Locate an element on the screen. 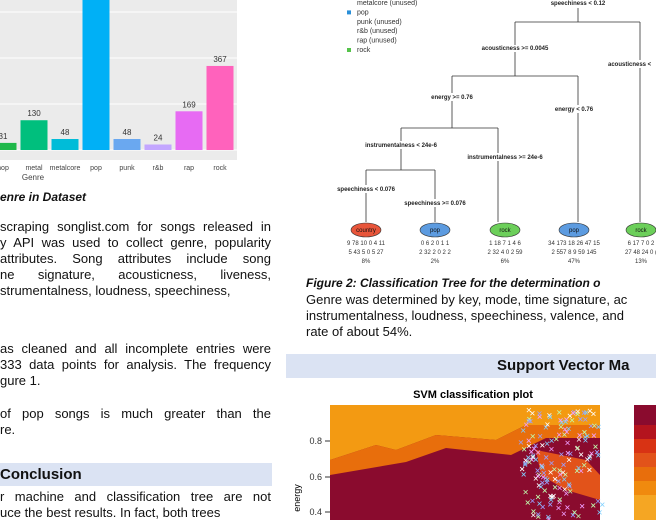  value-label: 130 is located at coordinates (34, 113).